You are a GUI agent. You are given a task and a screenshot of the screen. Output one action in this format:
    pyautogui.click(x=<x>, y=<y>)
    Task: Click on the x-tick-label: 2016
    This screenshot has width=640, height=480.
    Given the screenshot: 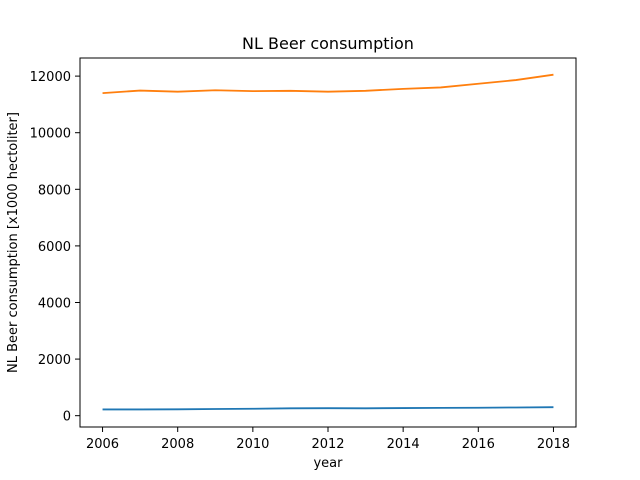 What is the action you would take?
    pyautogui.click(x=478, y=444)
    